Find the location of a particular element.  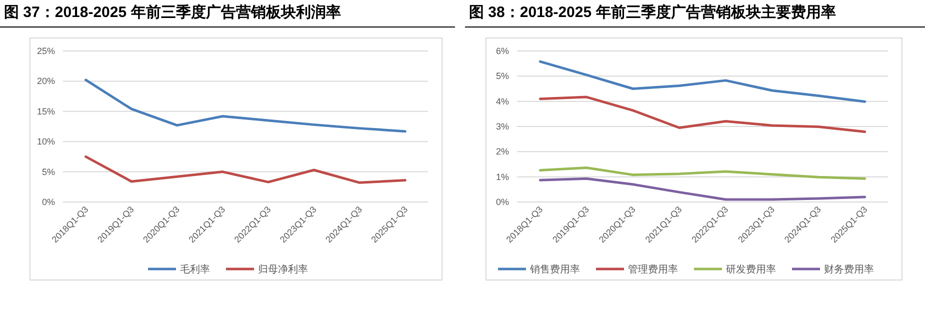

y-tick-label: 20% is located at coordinates (45, 81).